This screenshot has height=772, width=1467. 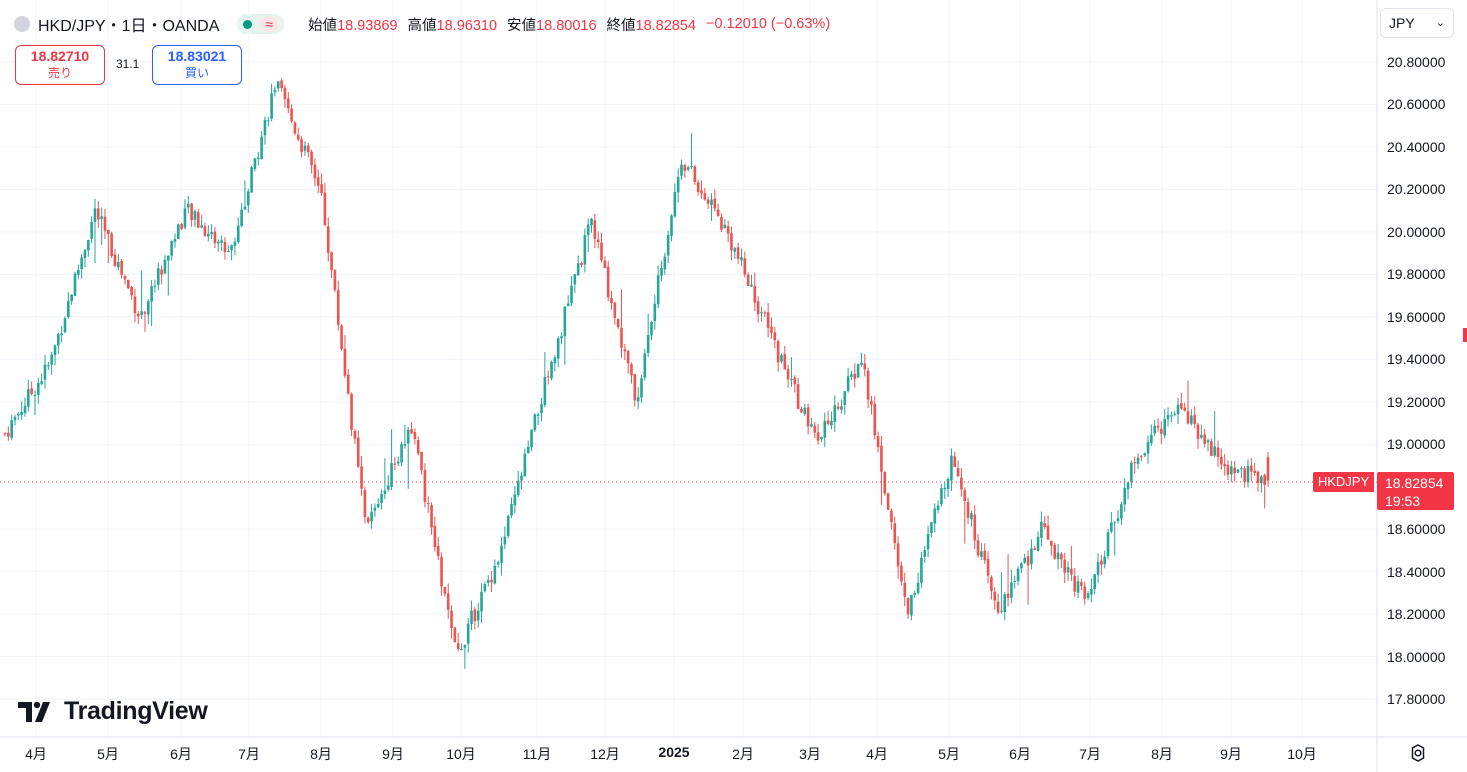 What do you see at coordinates (181, 754) in the screenshot?
I see `time-tick-label: 6月` at bounding box center [181, 754].